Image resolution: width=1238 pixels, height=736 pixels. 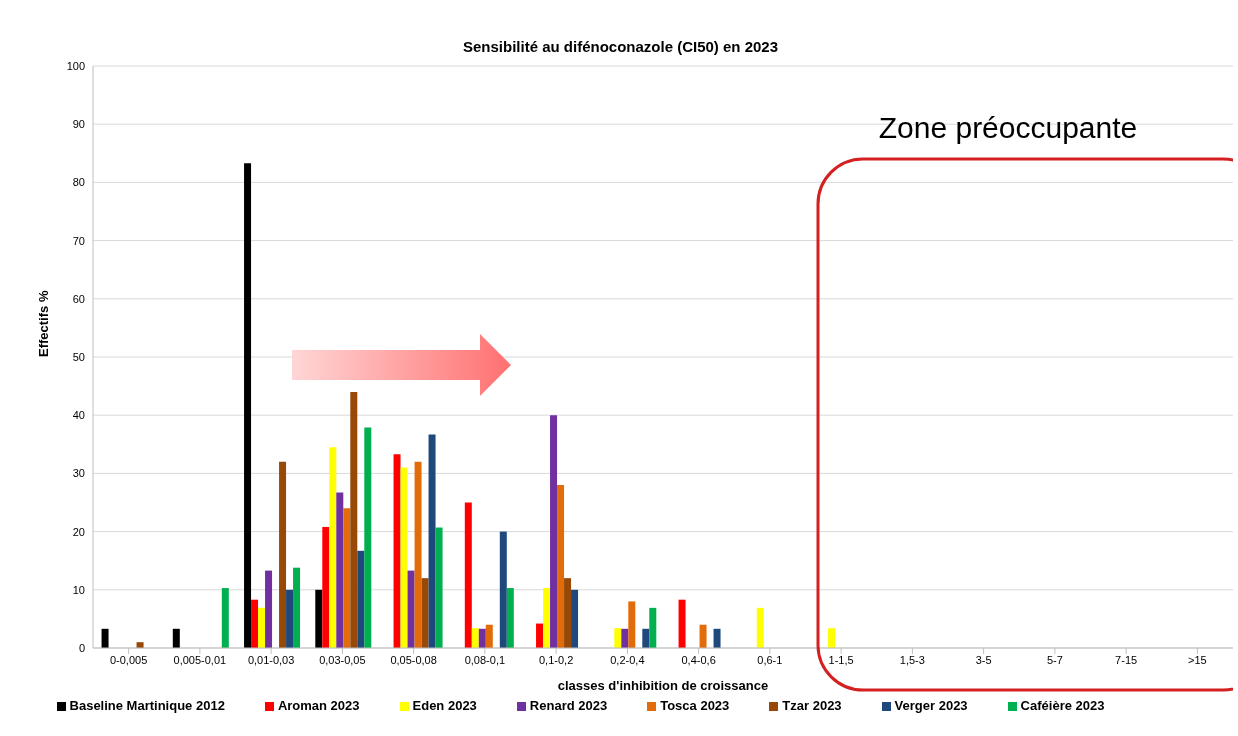 What do you see at coordinates (1008, 127) in the screenshot?
I see `annotation: Zone préoccupante` at bounding box center [1008, 127].